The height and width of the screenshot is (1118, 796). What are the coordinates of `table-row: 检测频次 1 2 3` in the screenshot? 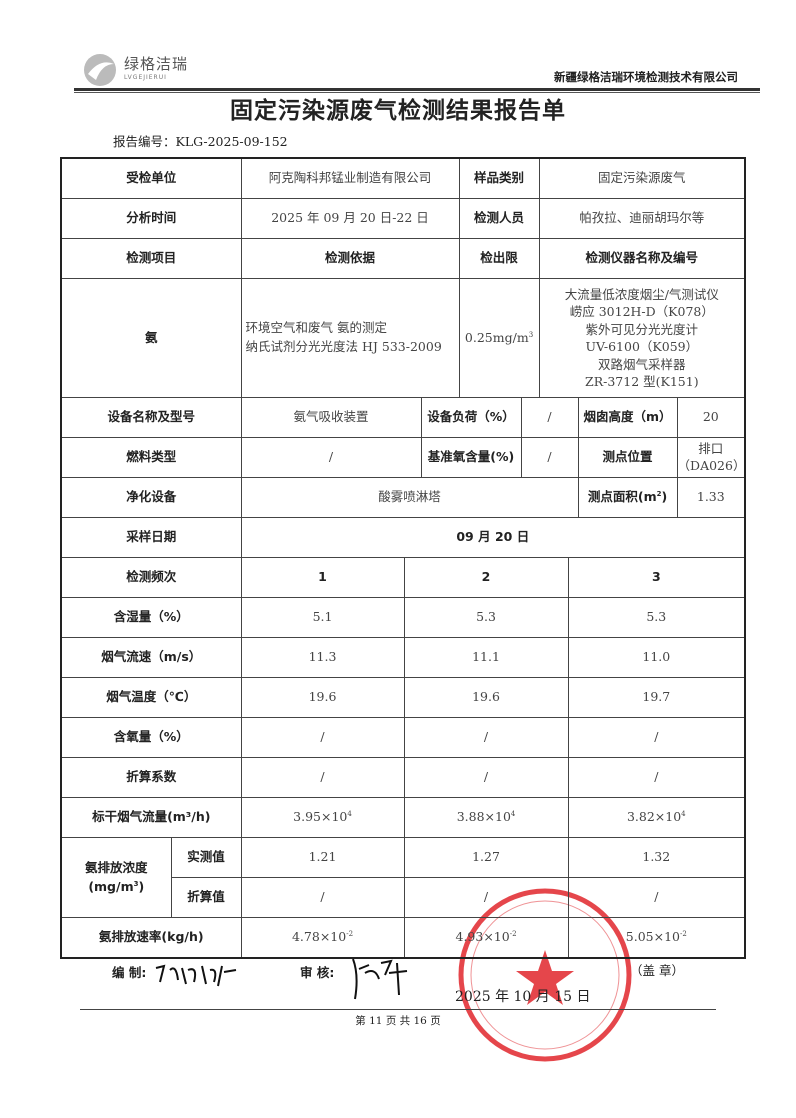 It's located at (403, 577).